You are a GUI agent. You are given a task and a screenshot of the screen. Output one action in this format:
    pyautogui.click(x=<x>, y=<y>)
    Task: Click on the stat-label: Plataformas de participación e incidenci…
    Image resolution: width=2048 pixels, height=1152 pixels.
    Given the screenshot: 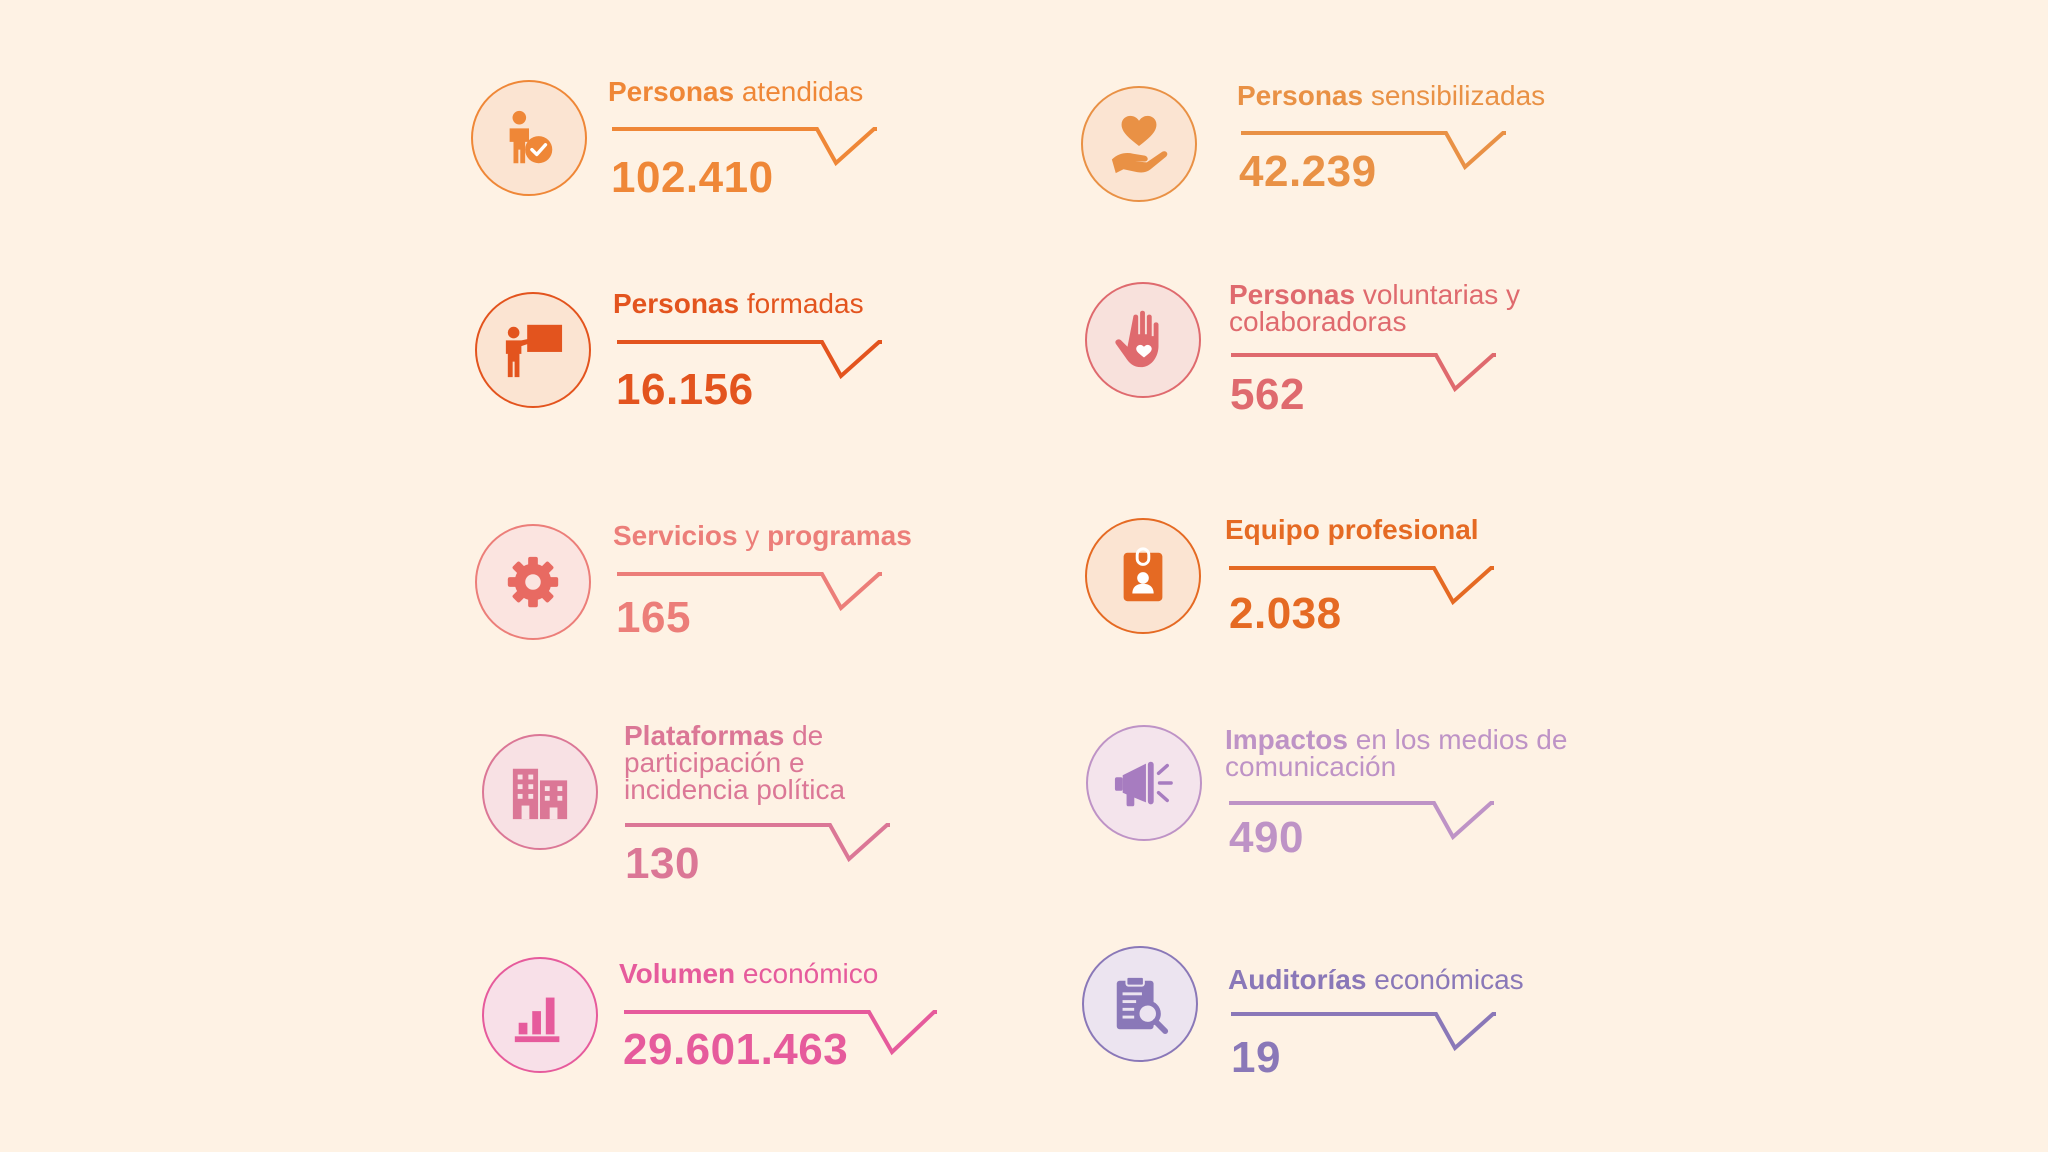 What is the action you would take?
    pyautogui.click(x=735, y=762)
    